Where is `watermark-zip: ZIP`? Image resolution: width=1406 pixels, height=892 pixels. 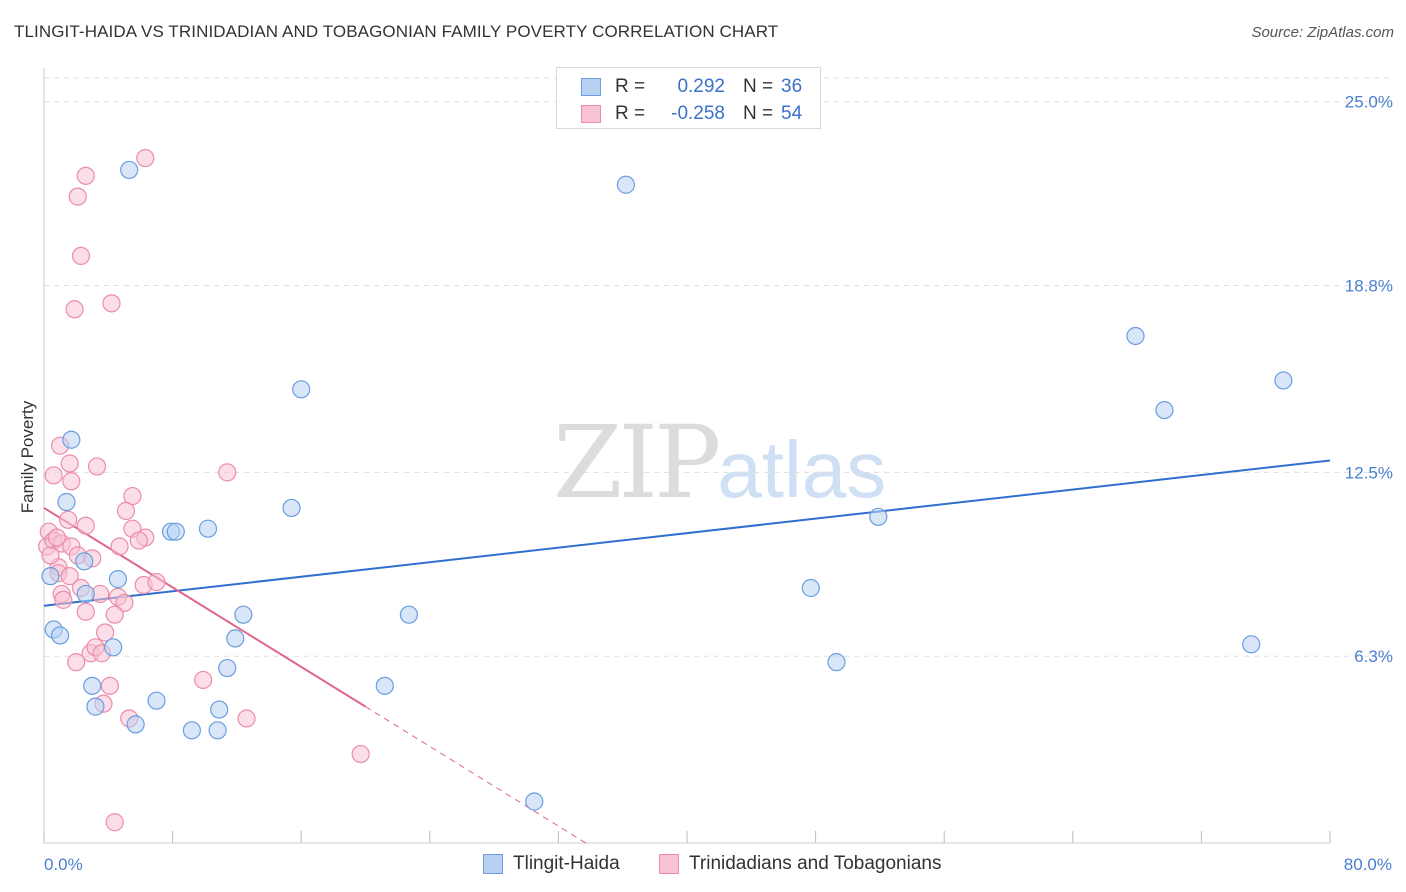 watermark-zip: ZIP is located at coordinates (637, 462).